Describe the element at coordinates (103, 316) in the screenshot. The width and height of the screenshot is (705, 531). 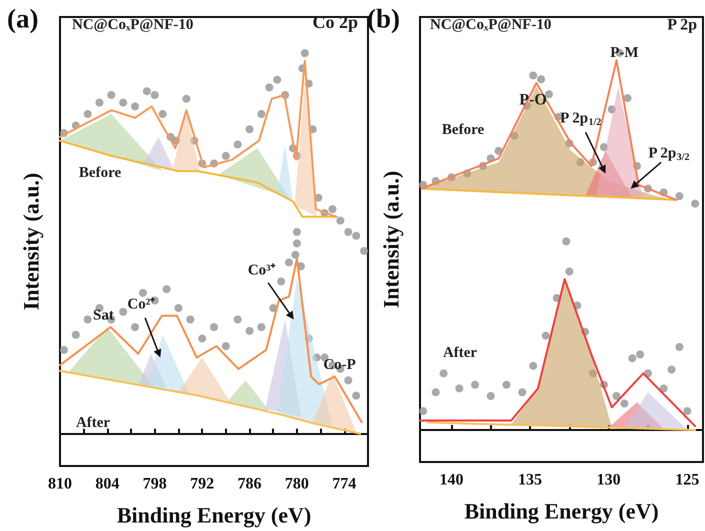
I see `annotation: Sat` at that location.